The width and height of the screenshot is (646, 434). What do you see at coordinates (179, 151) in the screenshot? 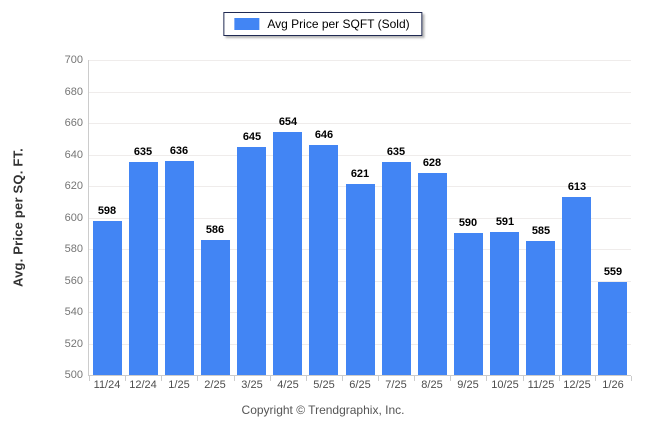
I see `bar-value-label: 636` at bounding box center [179, 151].